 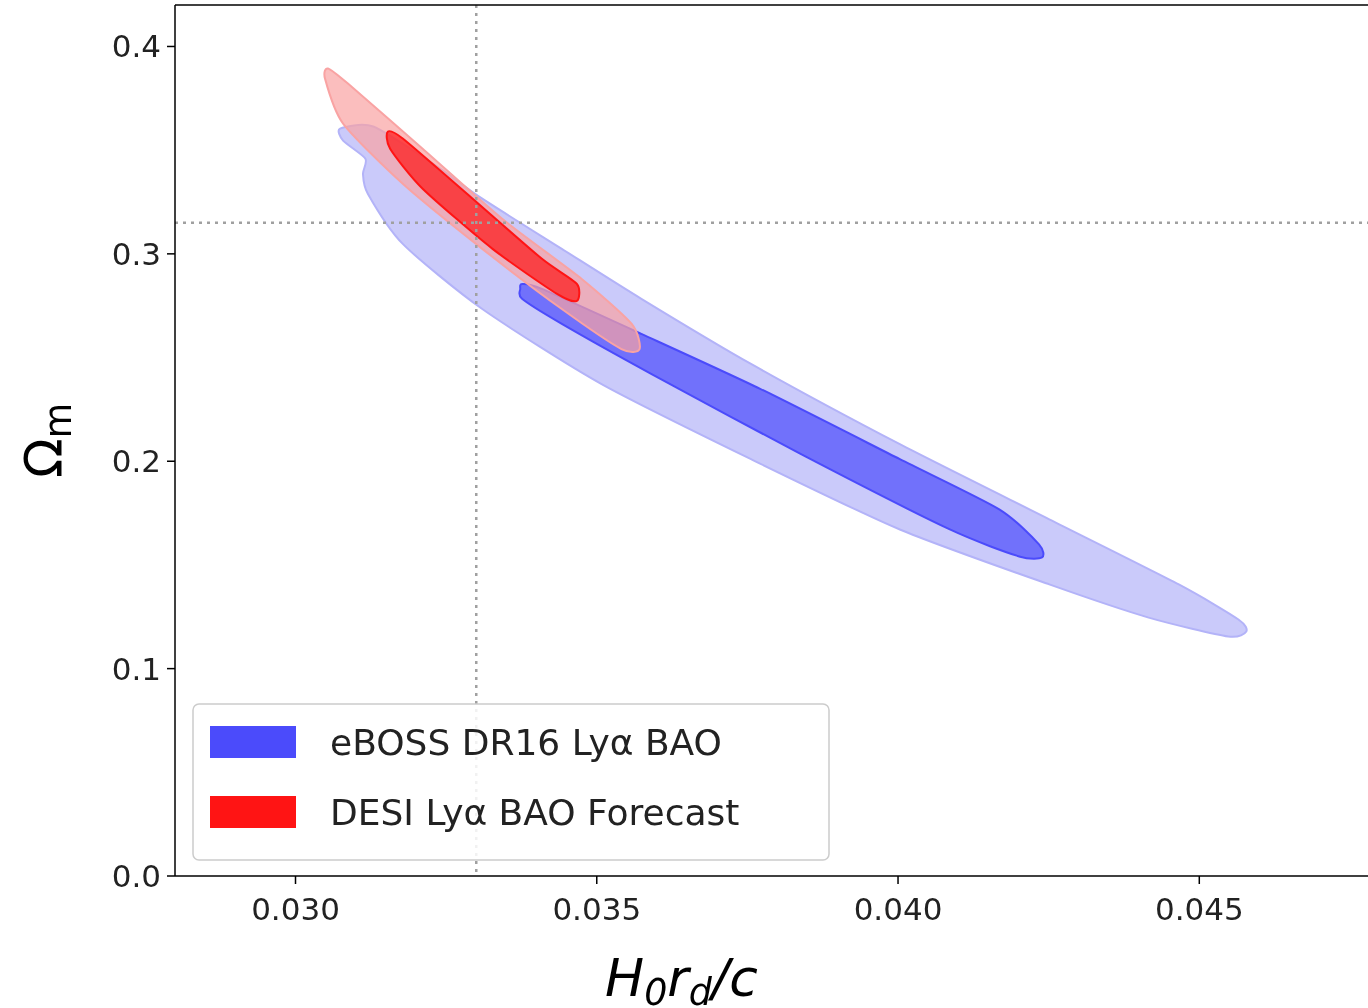 I want to click on x-tick-label: 0.045, so click(x=1199, y=909).